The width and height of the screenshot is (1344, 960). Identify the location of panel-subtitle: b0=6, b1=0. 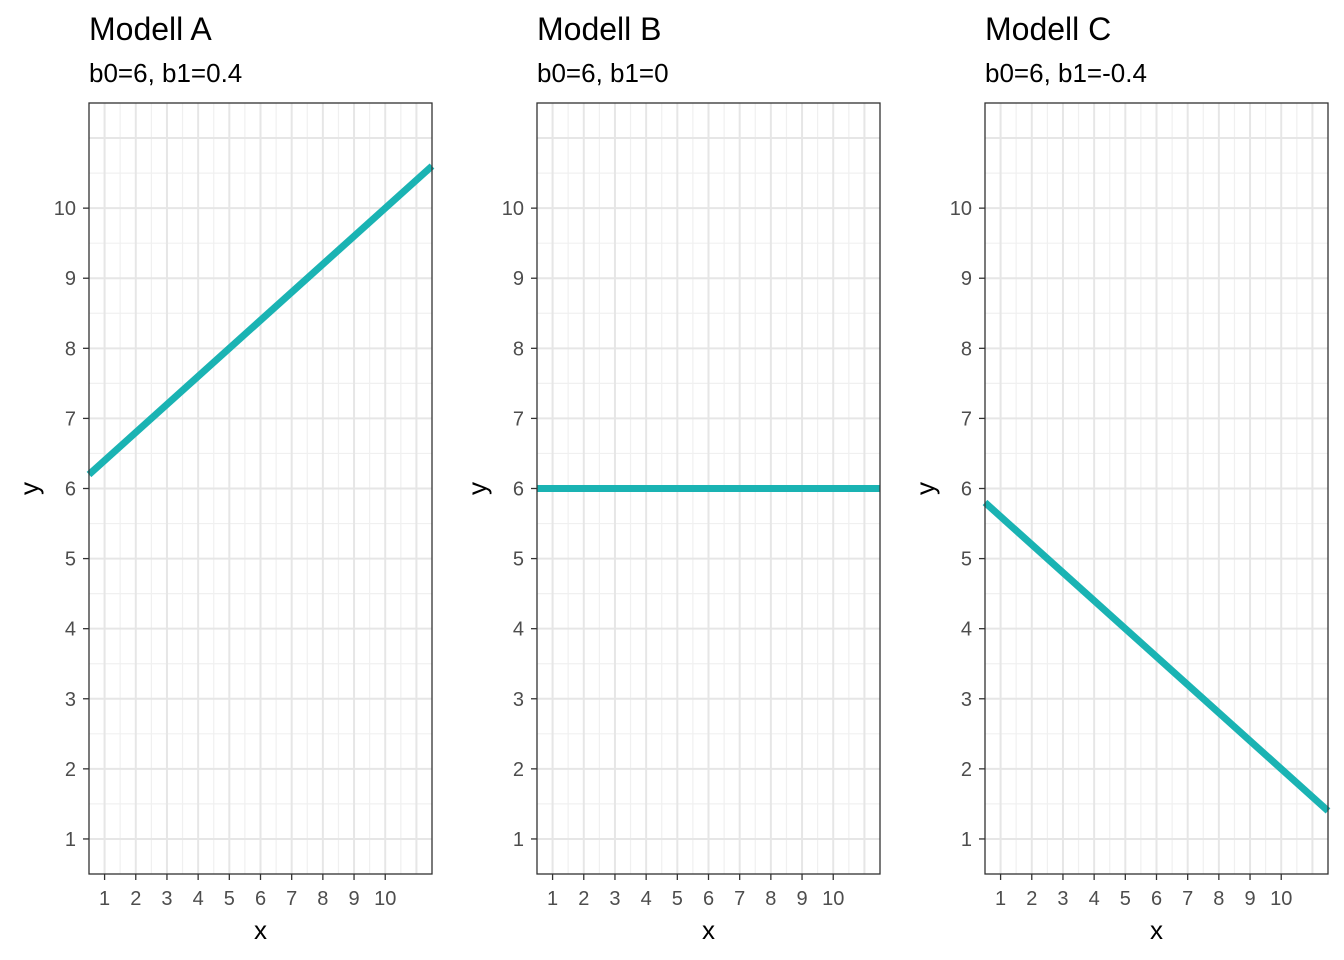
(603, 73).